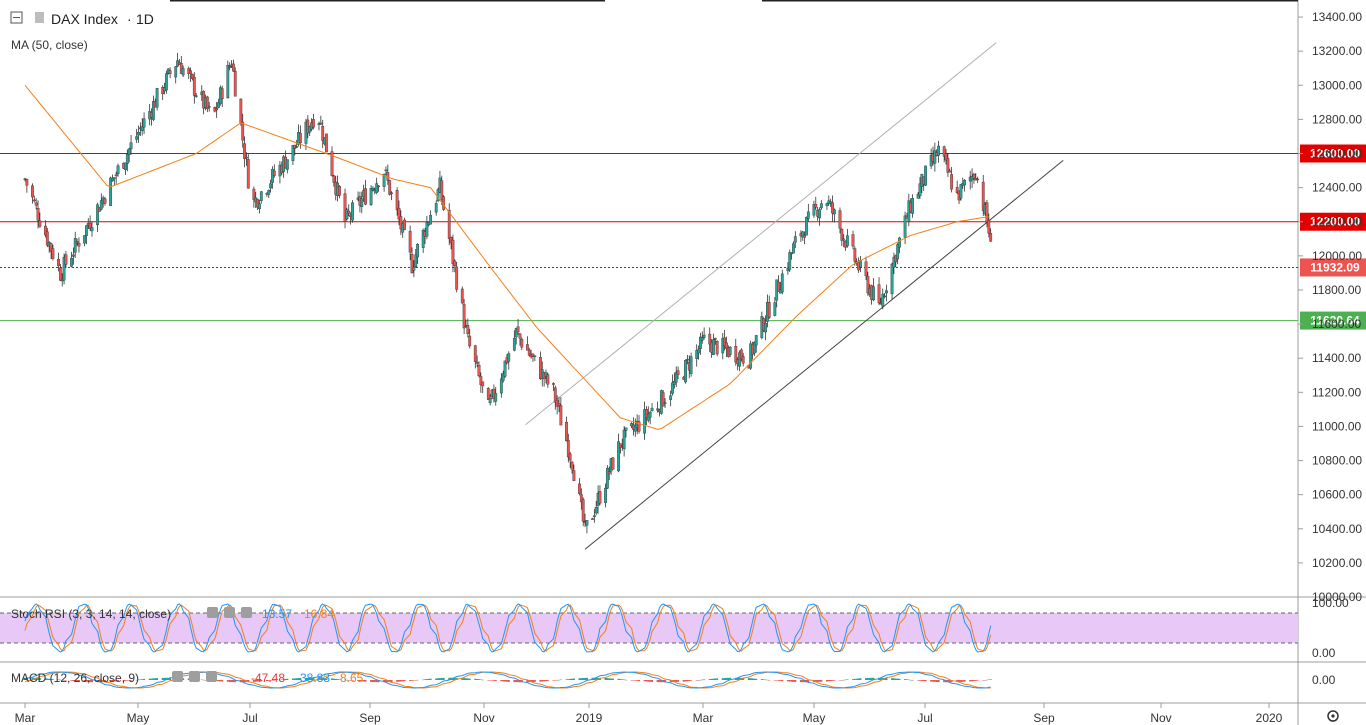 This screenshot has width=1366, height=725. What do you see at coordinates (1333, 716) in the screenshot?
I see `settings-icon` at bounding box center [1333, 716].